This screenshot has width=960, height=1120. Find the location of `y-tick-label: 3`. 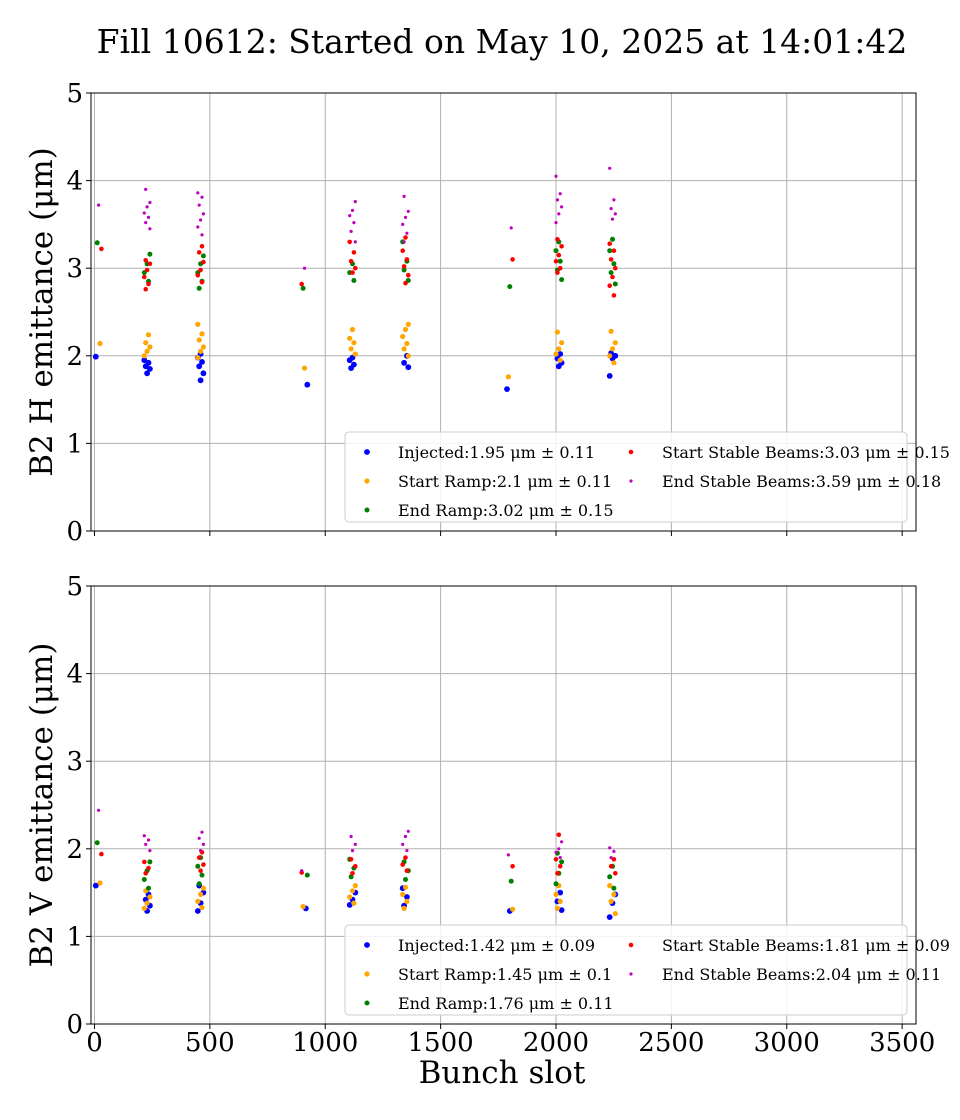

y-tick-label: 3 is located at coordinates (74, 762).